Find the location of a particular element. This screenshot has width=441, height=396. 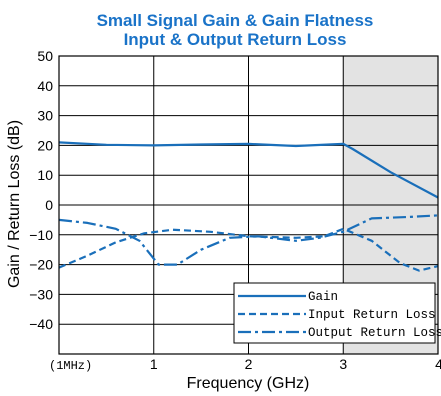

series-line-gain is located at coordinates (248, 170).